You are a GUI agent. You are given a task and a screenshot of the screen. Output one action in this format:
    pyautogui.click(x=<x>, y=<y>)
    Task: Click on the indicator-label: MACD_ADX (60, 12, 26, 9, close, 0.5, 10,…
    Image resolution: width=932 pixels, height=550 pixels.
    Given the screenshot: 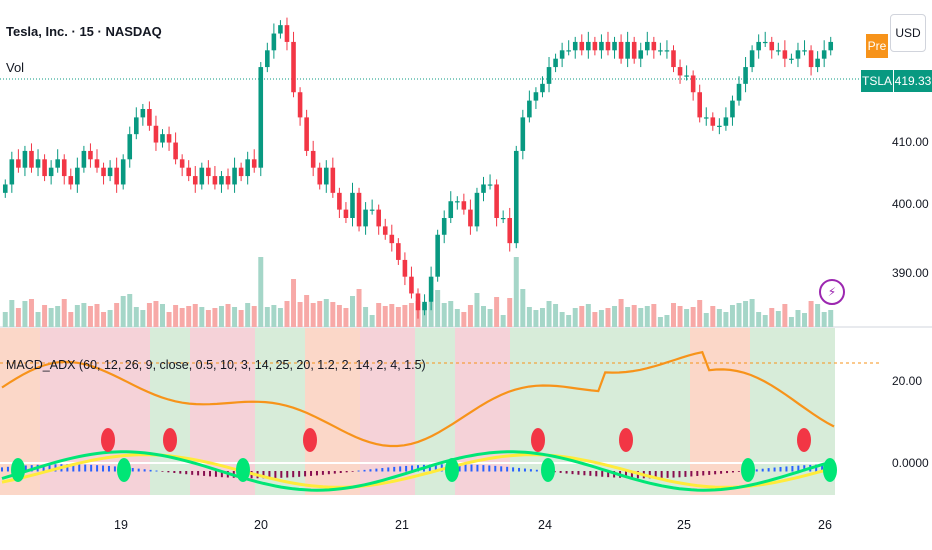 What is the action you would take?
    pyautogui.click(x=216, y=365)
    